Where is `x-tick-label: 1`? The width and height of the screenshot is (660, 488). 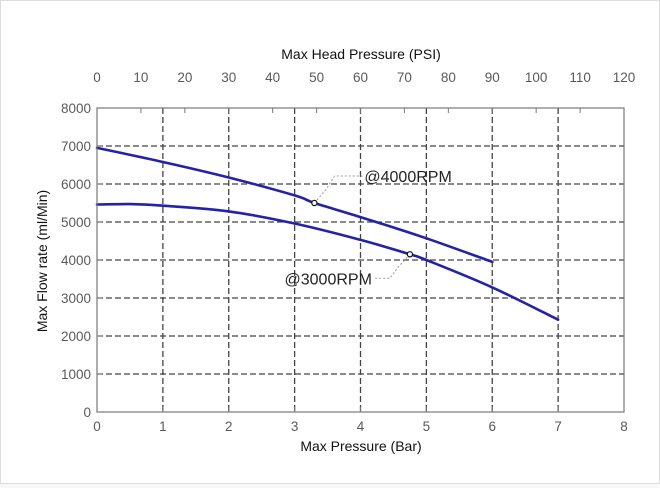 x-tick-label: 1 is located at coordinates (163, 426).